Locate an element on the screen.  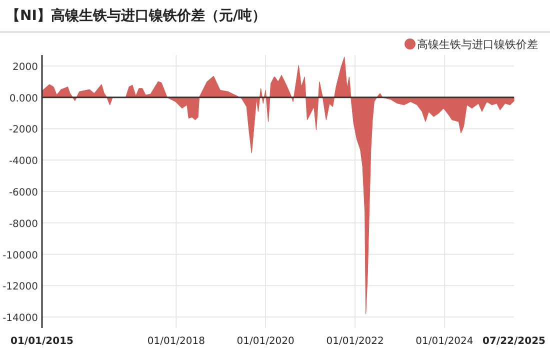
legend-label: 高镍生铁与进口镍铁价差 is located at coordinates (477, 44).